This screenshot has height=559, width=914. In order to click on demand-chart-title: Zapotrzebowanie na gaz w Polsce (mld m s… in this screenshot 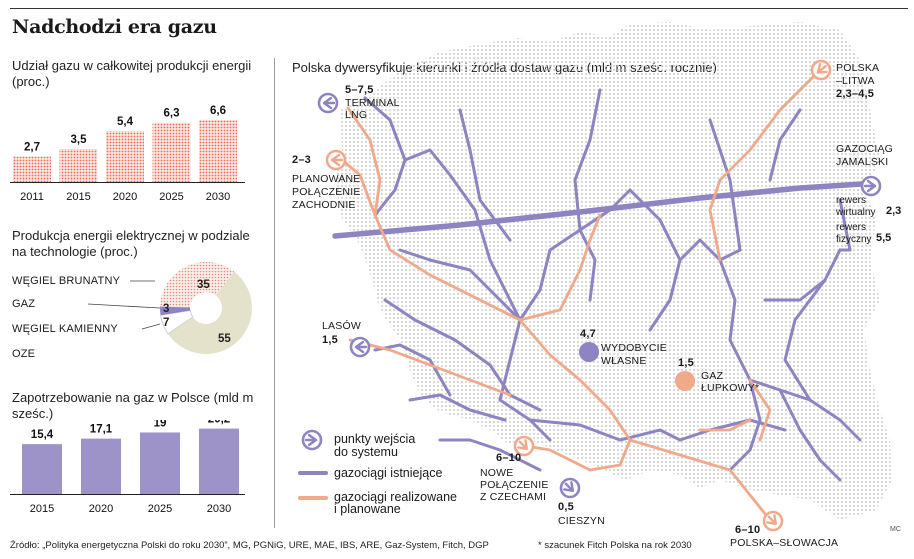, I will do `click(133, 405)`.